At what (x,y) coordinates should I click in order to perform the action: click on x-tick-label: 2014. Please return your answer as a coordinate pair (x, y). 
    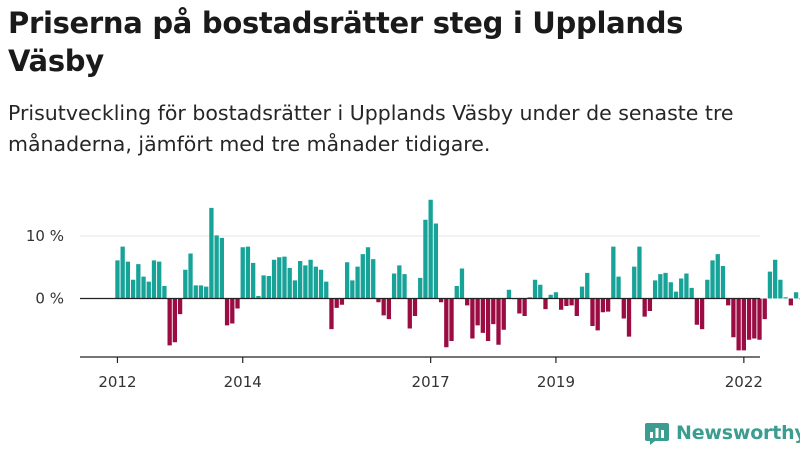
    Looking at the image, I should click on (243, 382).